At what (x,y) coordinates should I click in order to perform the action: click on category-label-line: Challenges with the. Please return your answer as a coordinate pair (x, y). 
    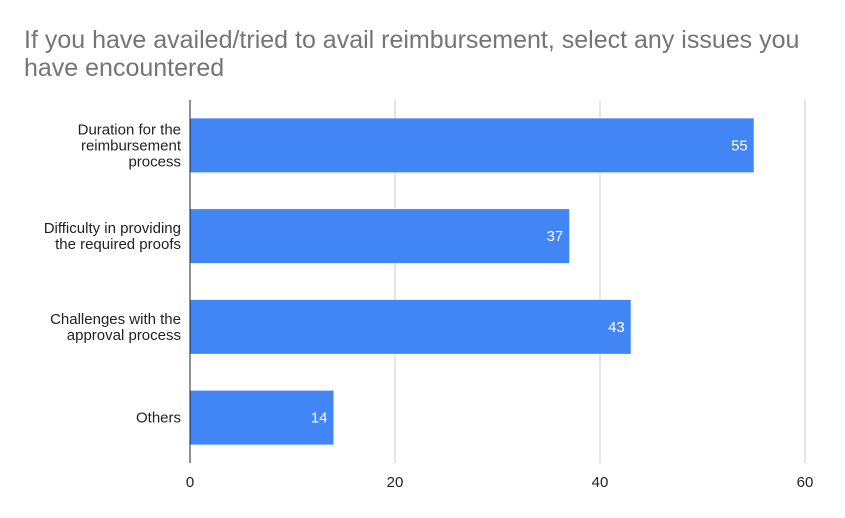
    Looking at the image, I should click on (115, 319).